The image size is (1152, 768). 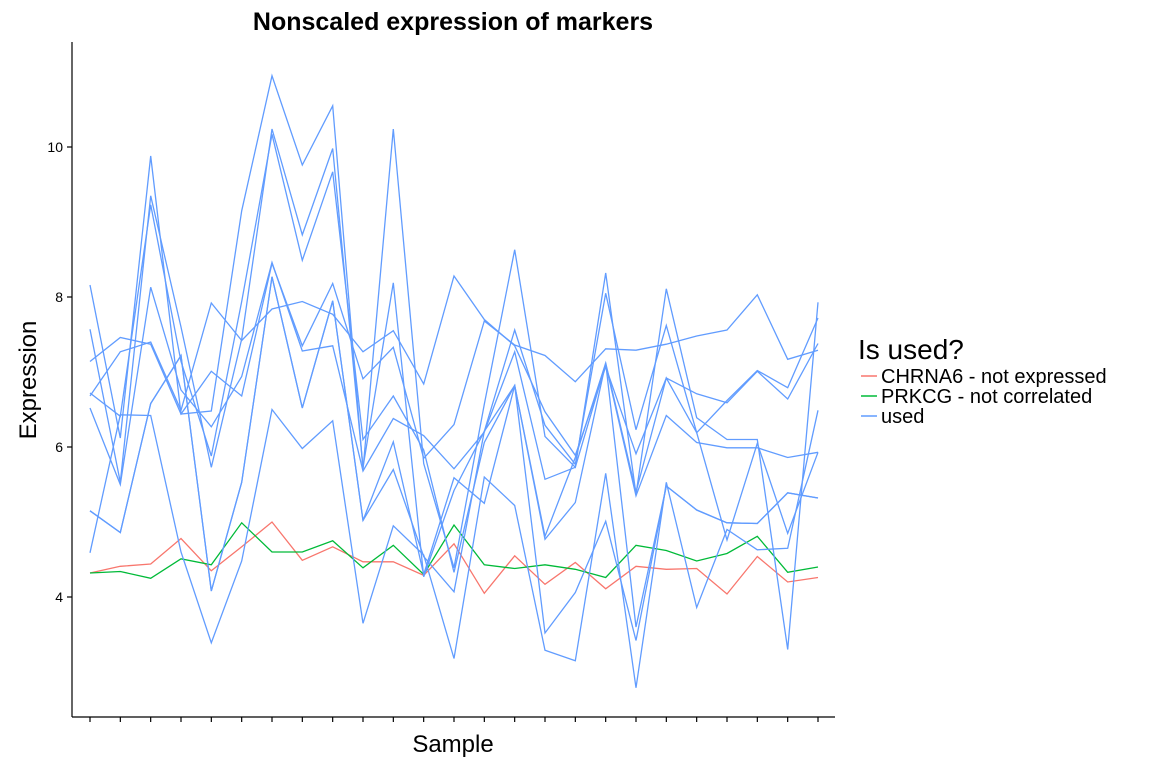 I want to click on legend-entry-label: PRKCG - not correlated, so click(x=986, y=397).